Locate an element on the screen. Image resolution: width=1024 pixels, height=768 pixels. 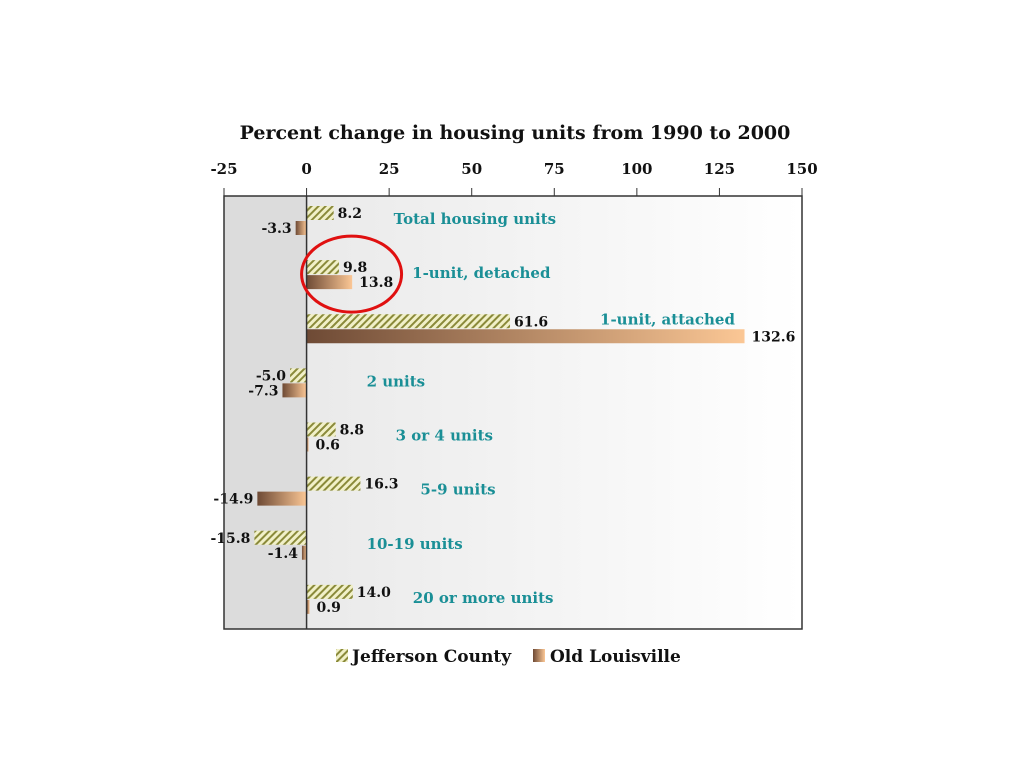
category-label-2-units: 2 units is located at coordinates (396, 381).